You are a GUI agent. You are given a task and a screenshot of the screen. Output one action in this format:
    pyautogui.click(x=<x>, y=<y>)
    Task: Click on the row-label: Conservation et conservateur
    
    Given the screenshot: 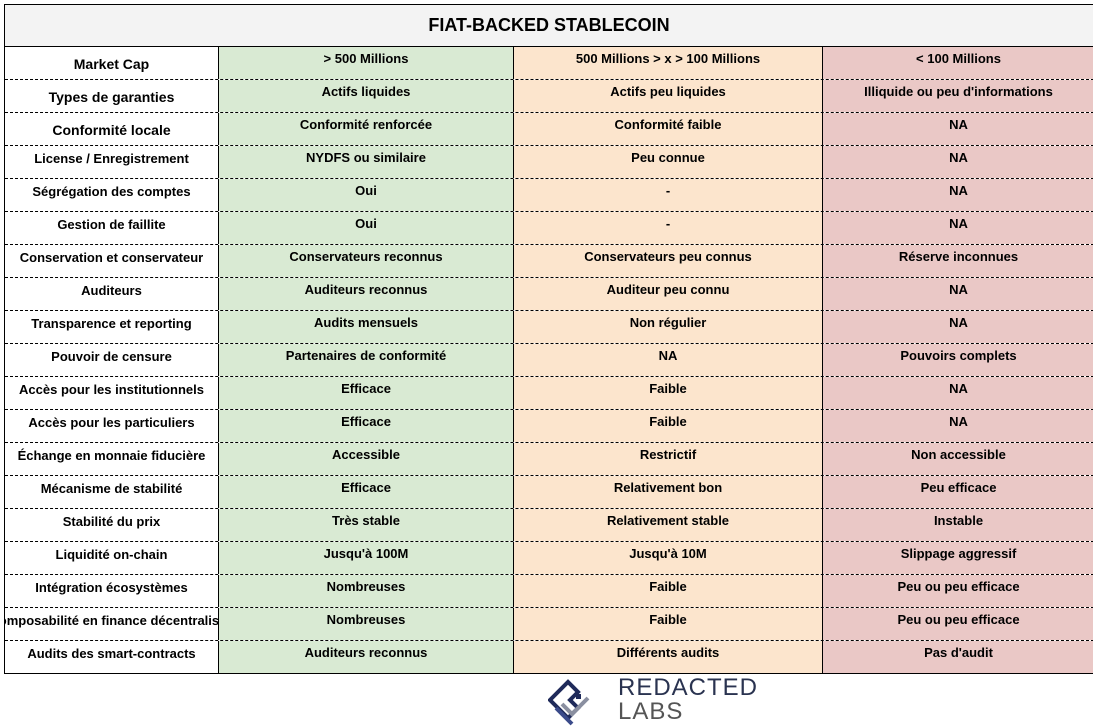 What is the action you would take?
    pyautogui.click(x=112, y=261)
    